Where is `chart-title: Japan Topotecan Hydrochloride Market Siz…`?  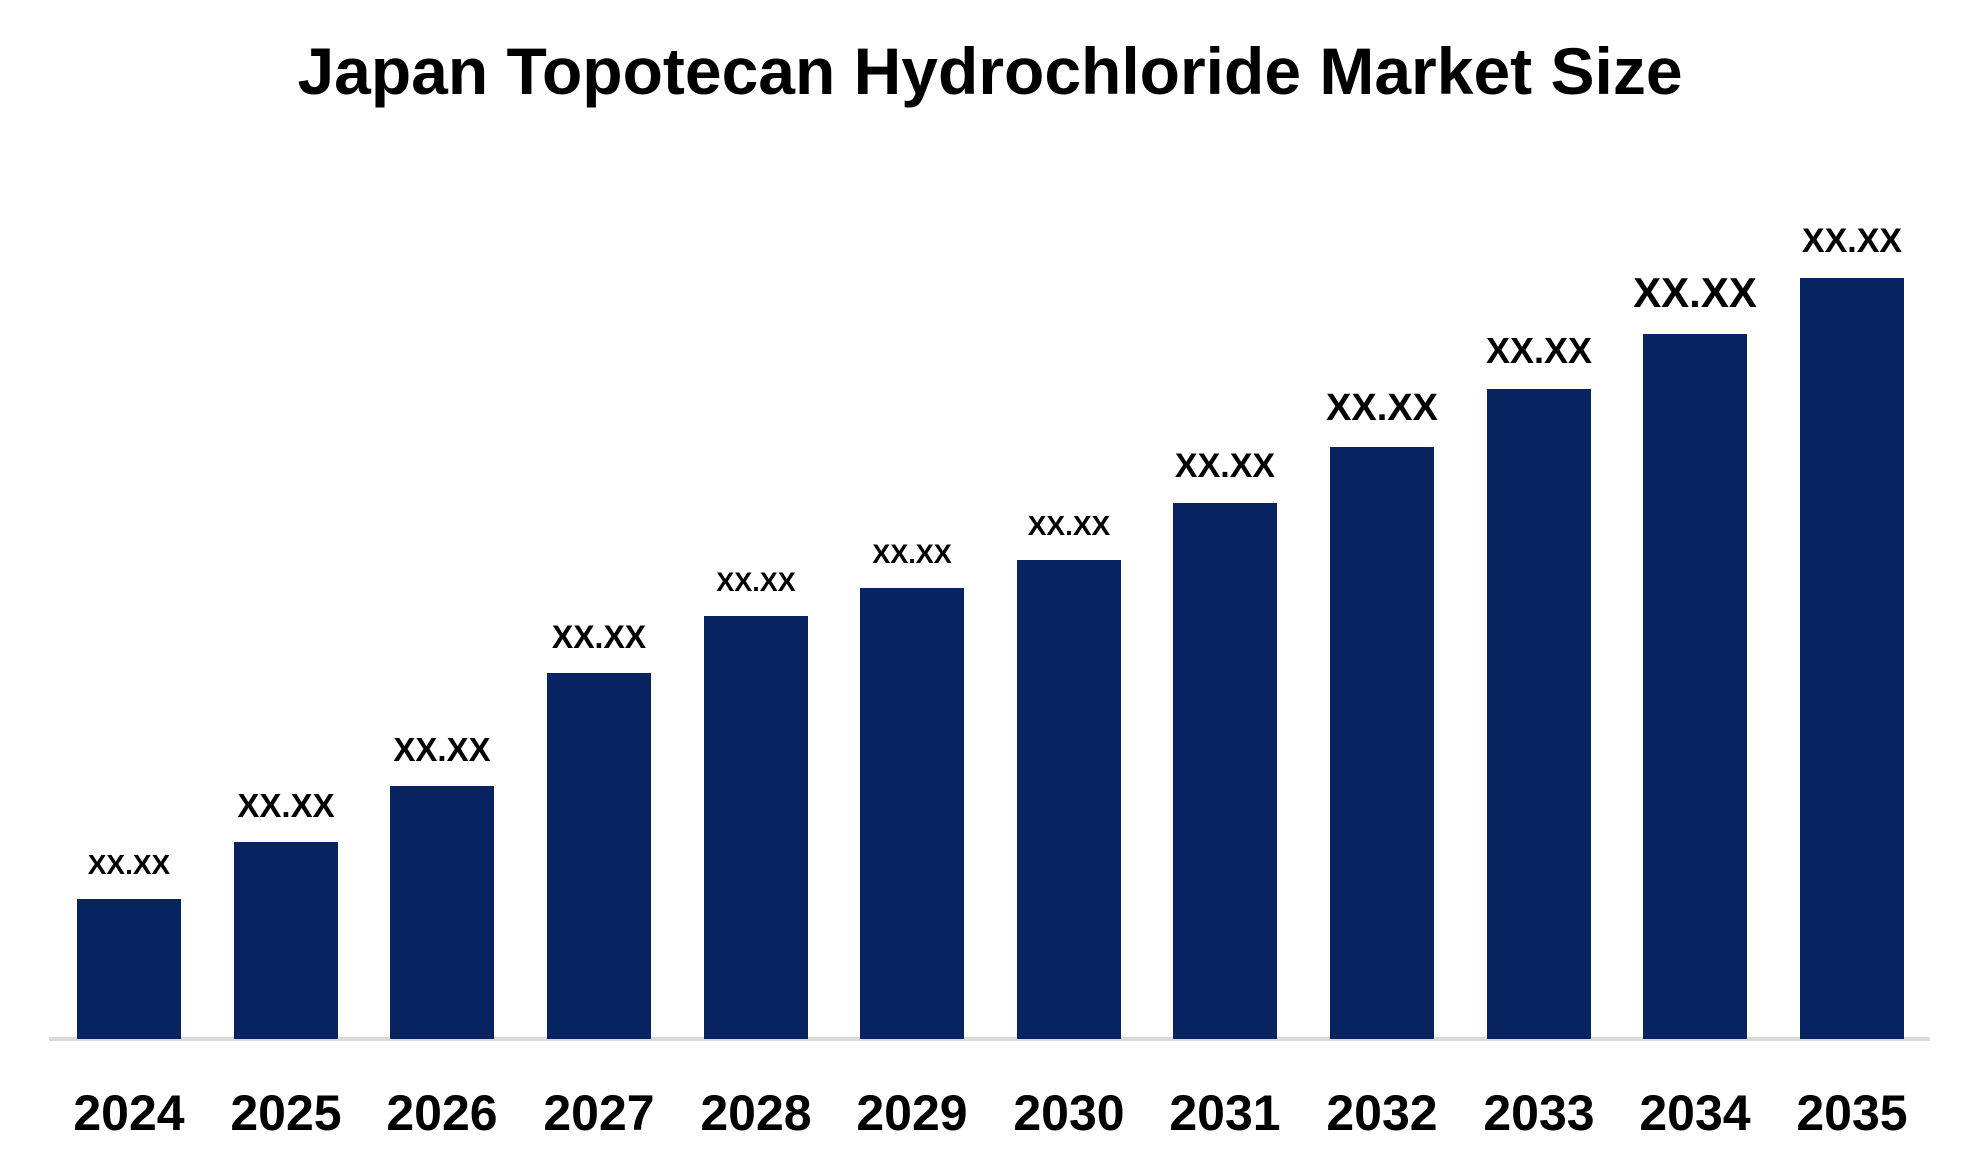
chart-title: Japan Topotecan Hydrochloride Market Siz… is located at coordinates (990, 71).